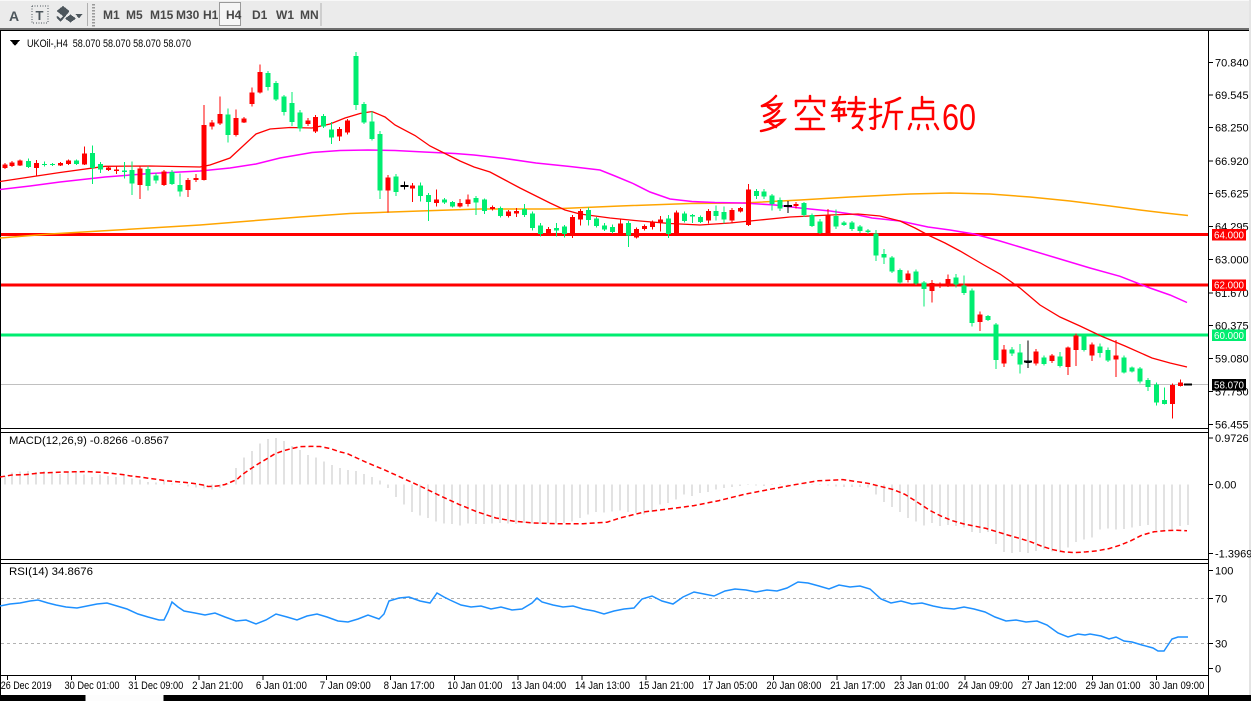  I want to click on svg-text: -1.3969, so click(1233, 554).